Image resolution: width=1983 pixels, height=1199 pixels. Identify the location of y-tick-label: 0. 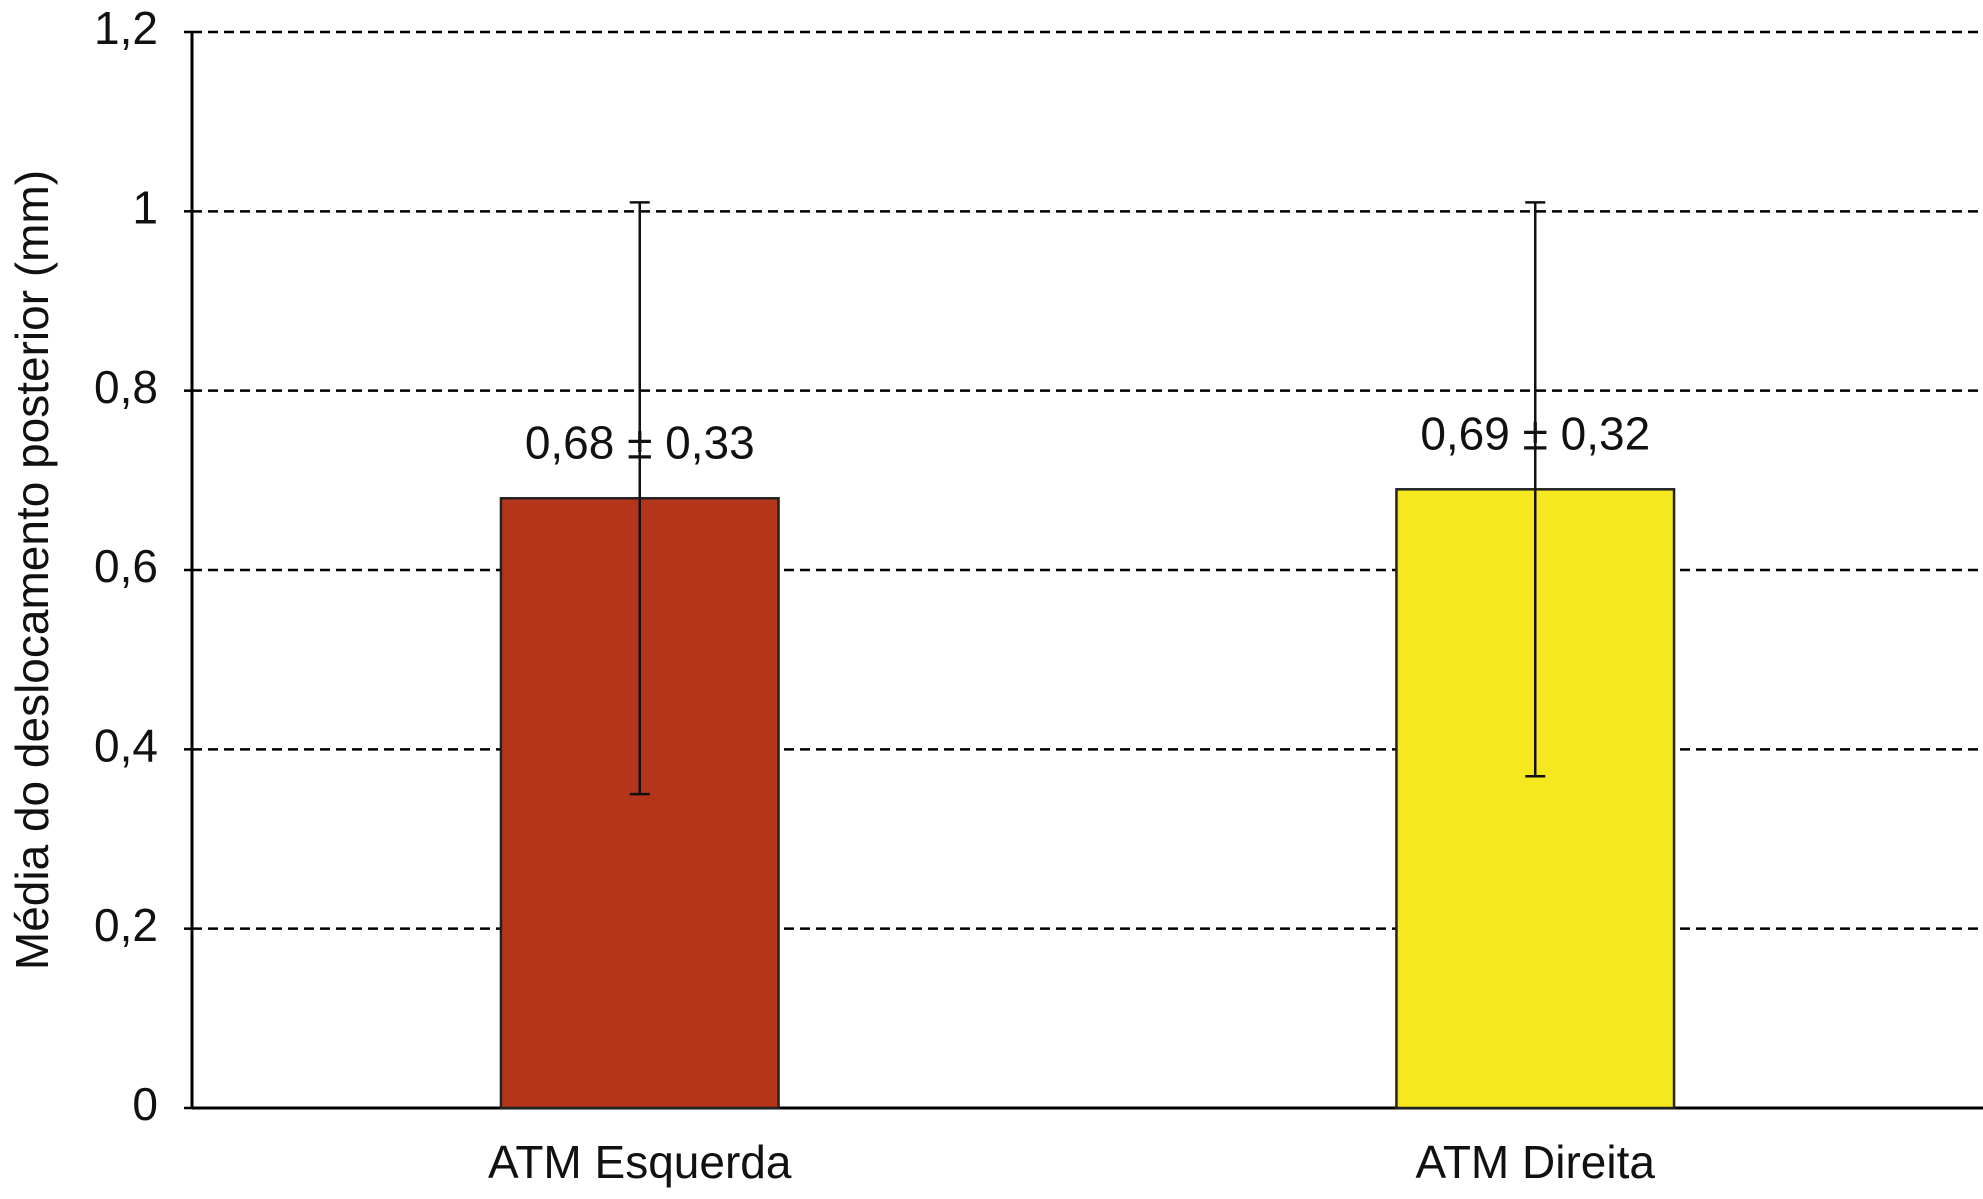
(145, 1104).